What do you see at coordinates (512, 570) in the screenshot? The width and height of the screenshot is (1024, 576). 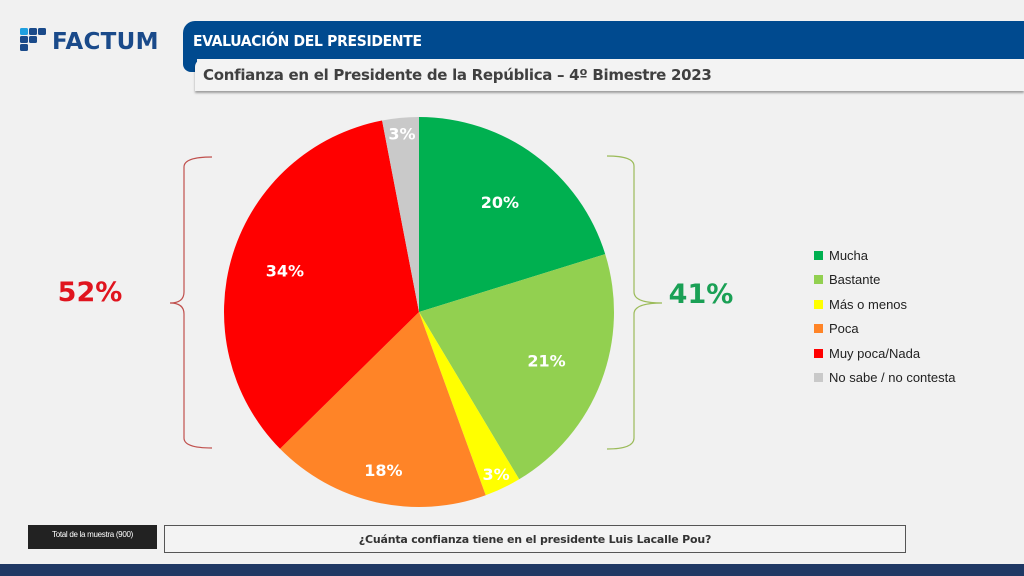 I see `footer-bar` at bounding box center [512, 570].